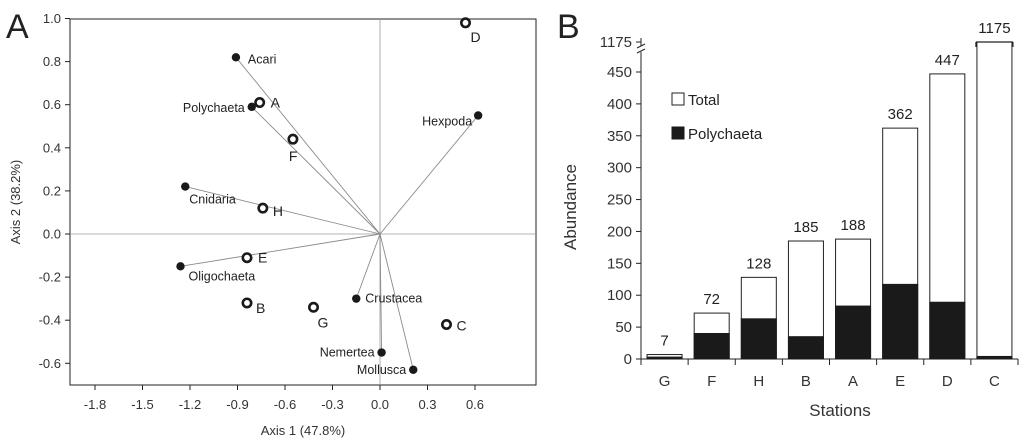 The image size is (1029, 439). Describe the element at coordinates (251, 107) in the screenshot. I see `panel-a-taxon-point-polychaeta` at that location.